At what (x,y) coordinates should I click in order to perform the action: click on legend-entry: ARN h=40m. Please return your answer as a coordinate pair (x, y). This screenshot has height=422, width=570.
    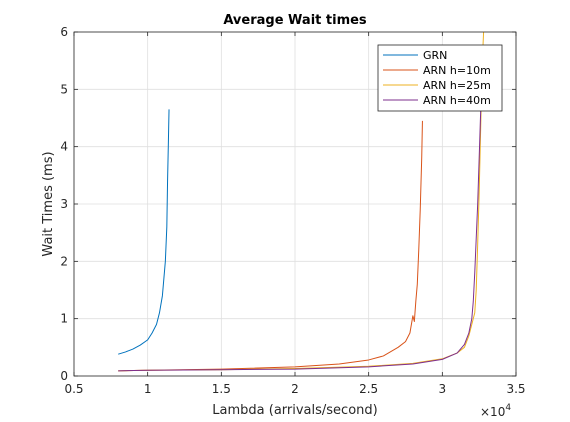
    Looking at the image, I should click on (457, 100).